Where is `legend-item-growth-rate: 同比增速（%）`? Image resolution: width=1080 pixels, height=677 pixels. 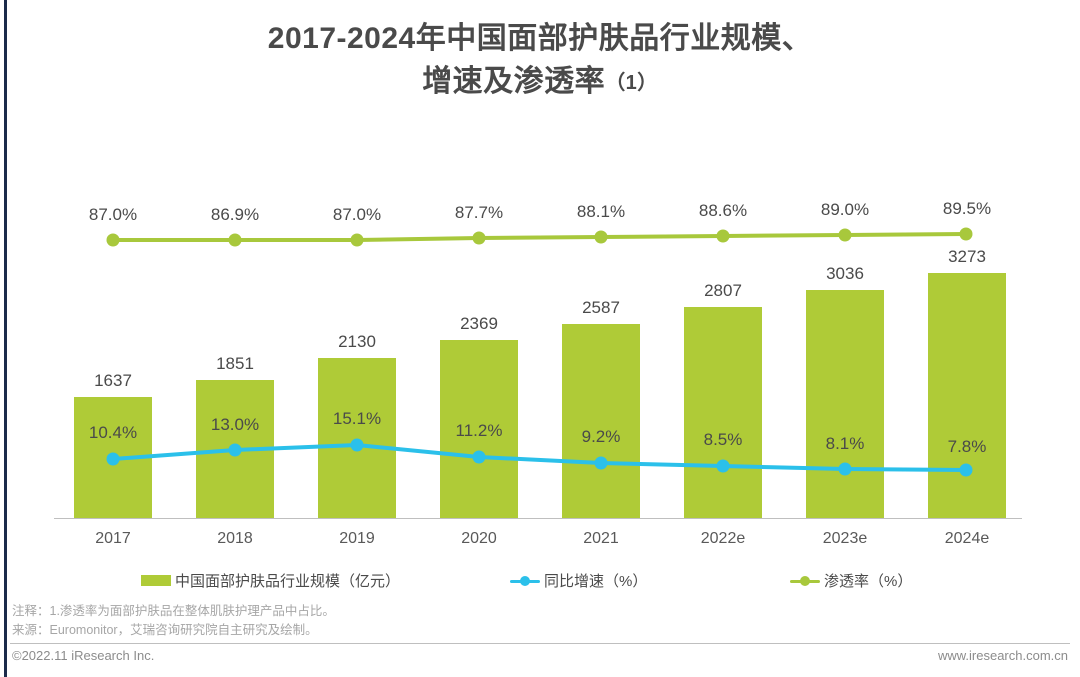
legend-item-growth-rate: 同比增速（%） is located at coordinates (578, 580).